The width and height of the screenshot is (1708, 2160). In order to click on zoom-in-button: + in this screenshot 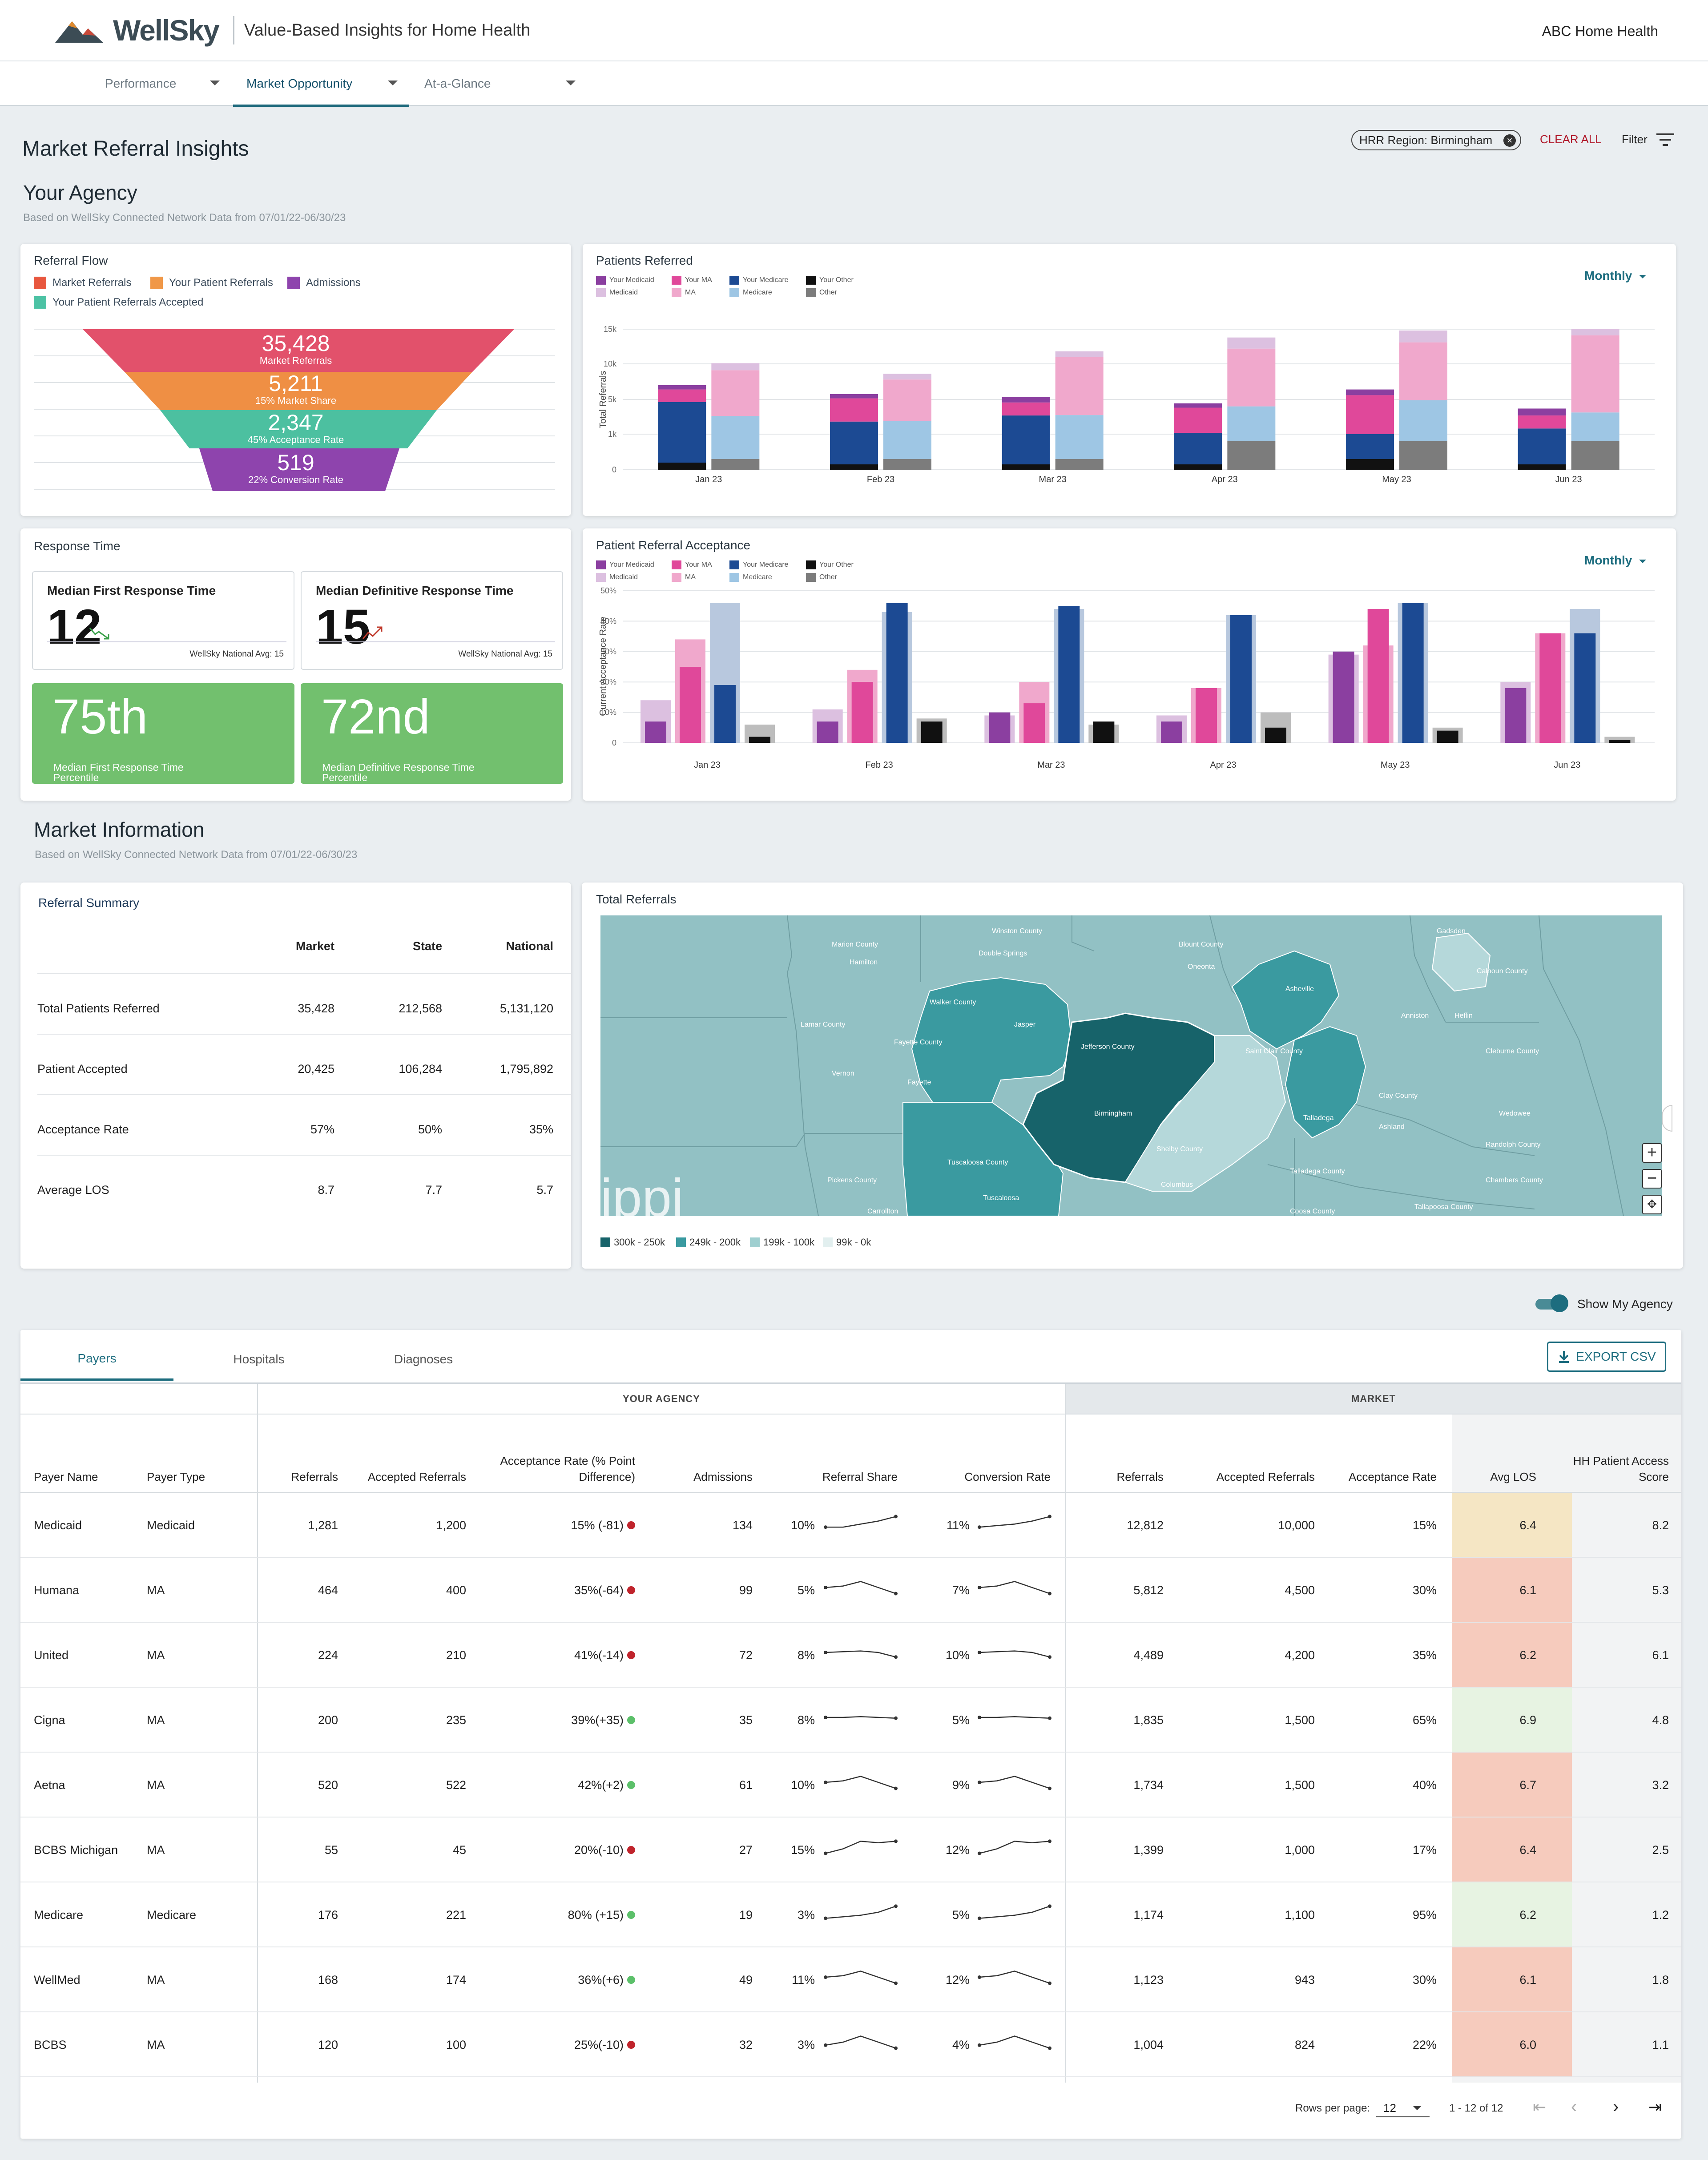, I will do `click(1652, 1153)`.